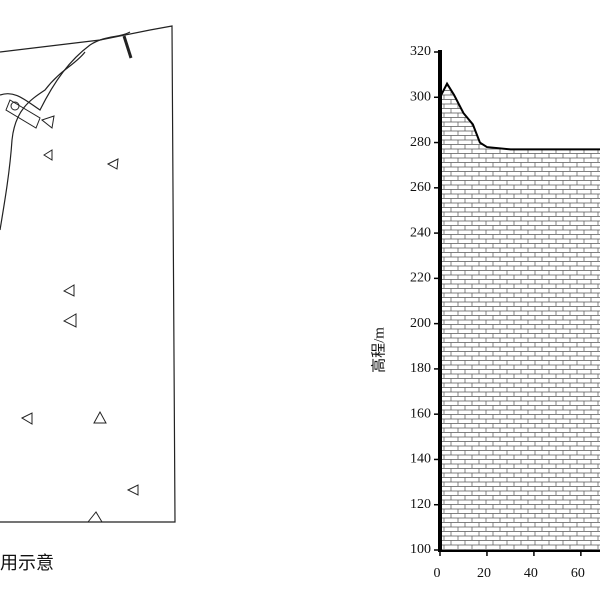 The width and height of the screenshot is (600, 600). I want to click on x-tick-label: 0, so click(437, 573).